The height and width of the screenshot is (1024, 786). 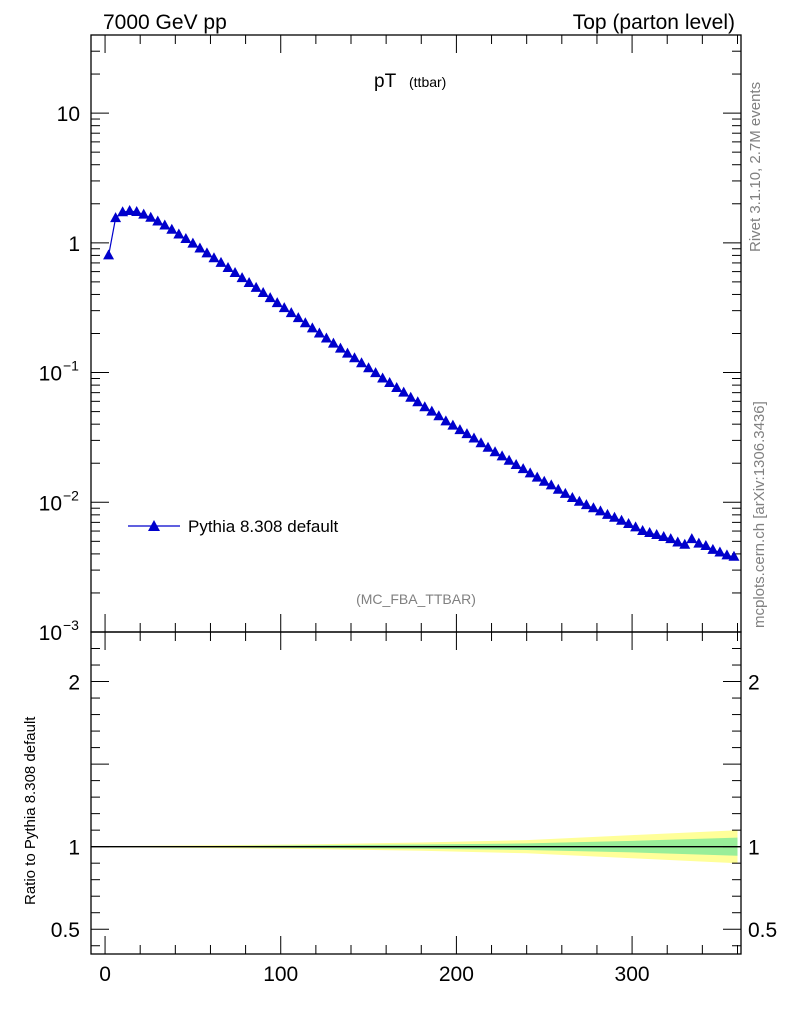 I want to click on header-left: 7000 GeV pp, so click(x=165, y=22).